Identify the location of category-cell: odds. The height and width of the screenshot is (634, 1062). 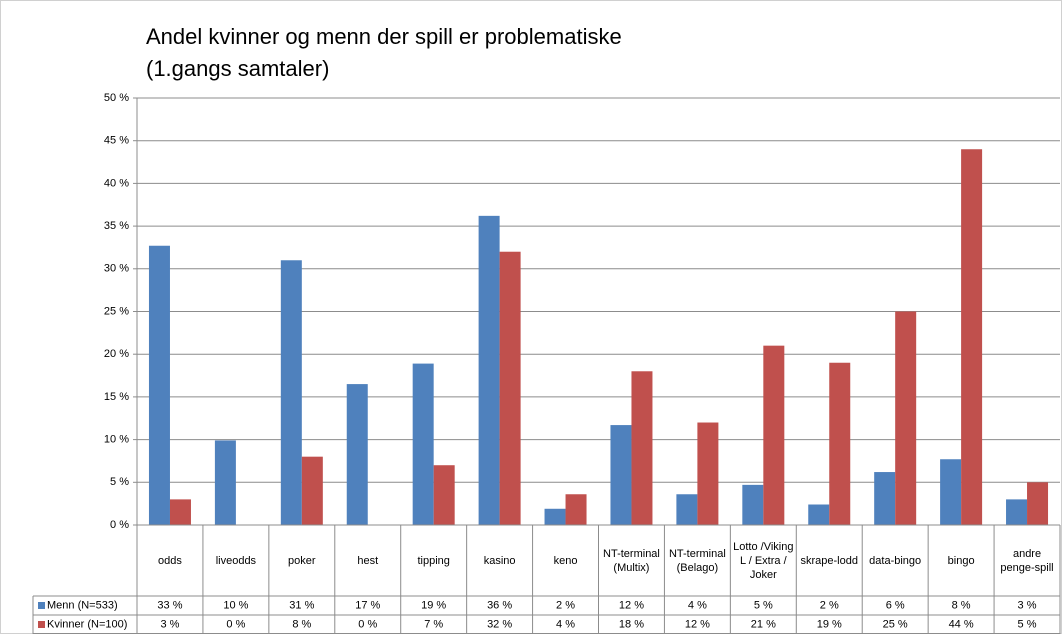
(170, 560).